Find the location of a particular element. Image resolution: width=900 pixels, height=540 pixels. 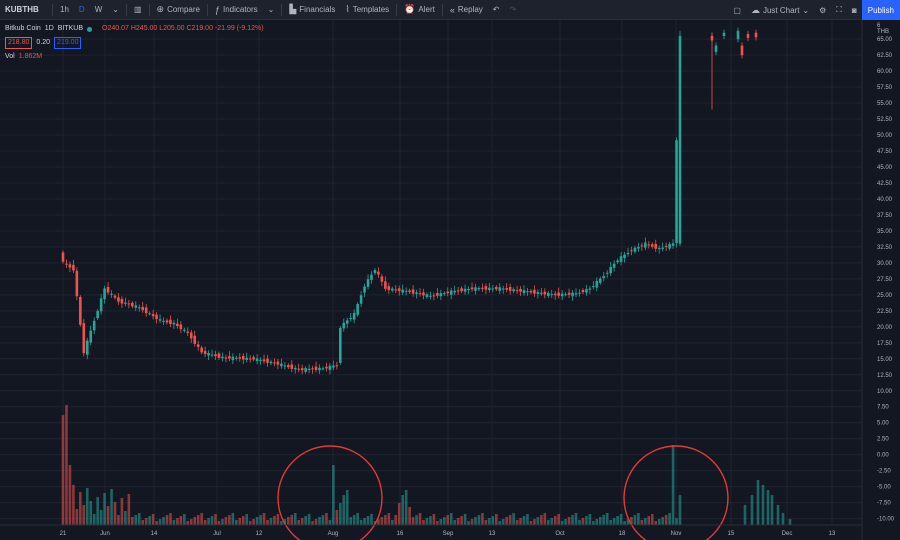

interval-1h: 1h is located at coordinates (64, 9).